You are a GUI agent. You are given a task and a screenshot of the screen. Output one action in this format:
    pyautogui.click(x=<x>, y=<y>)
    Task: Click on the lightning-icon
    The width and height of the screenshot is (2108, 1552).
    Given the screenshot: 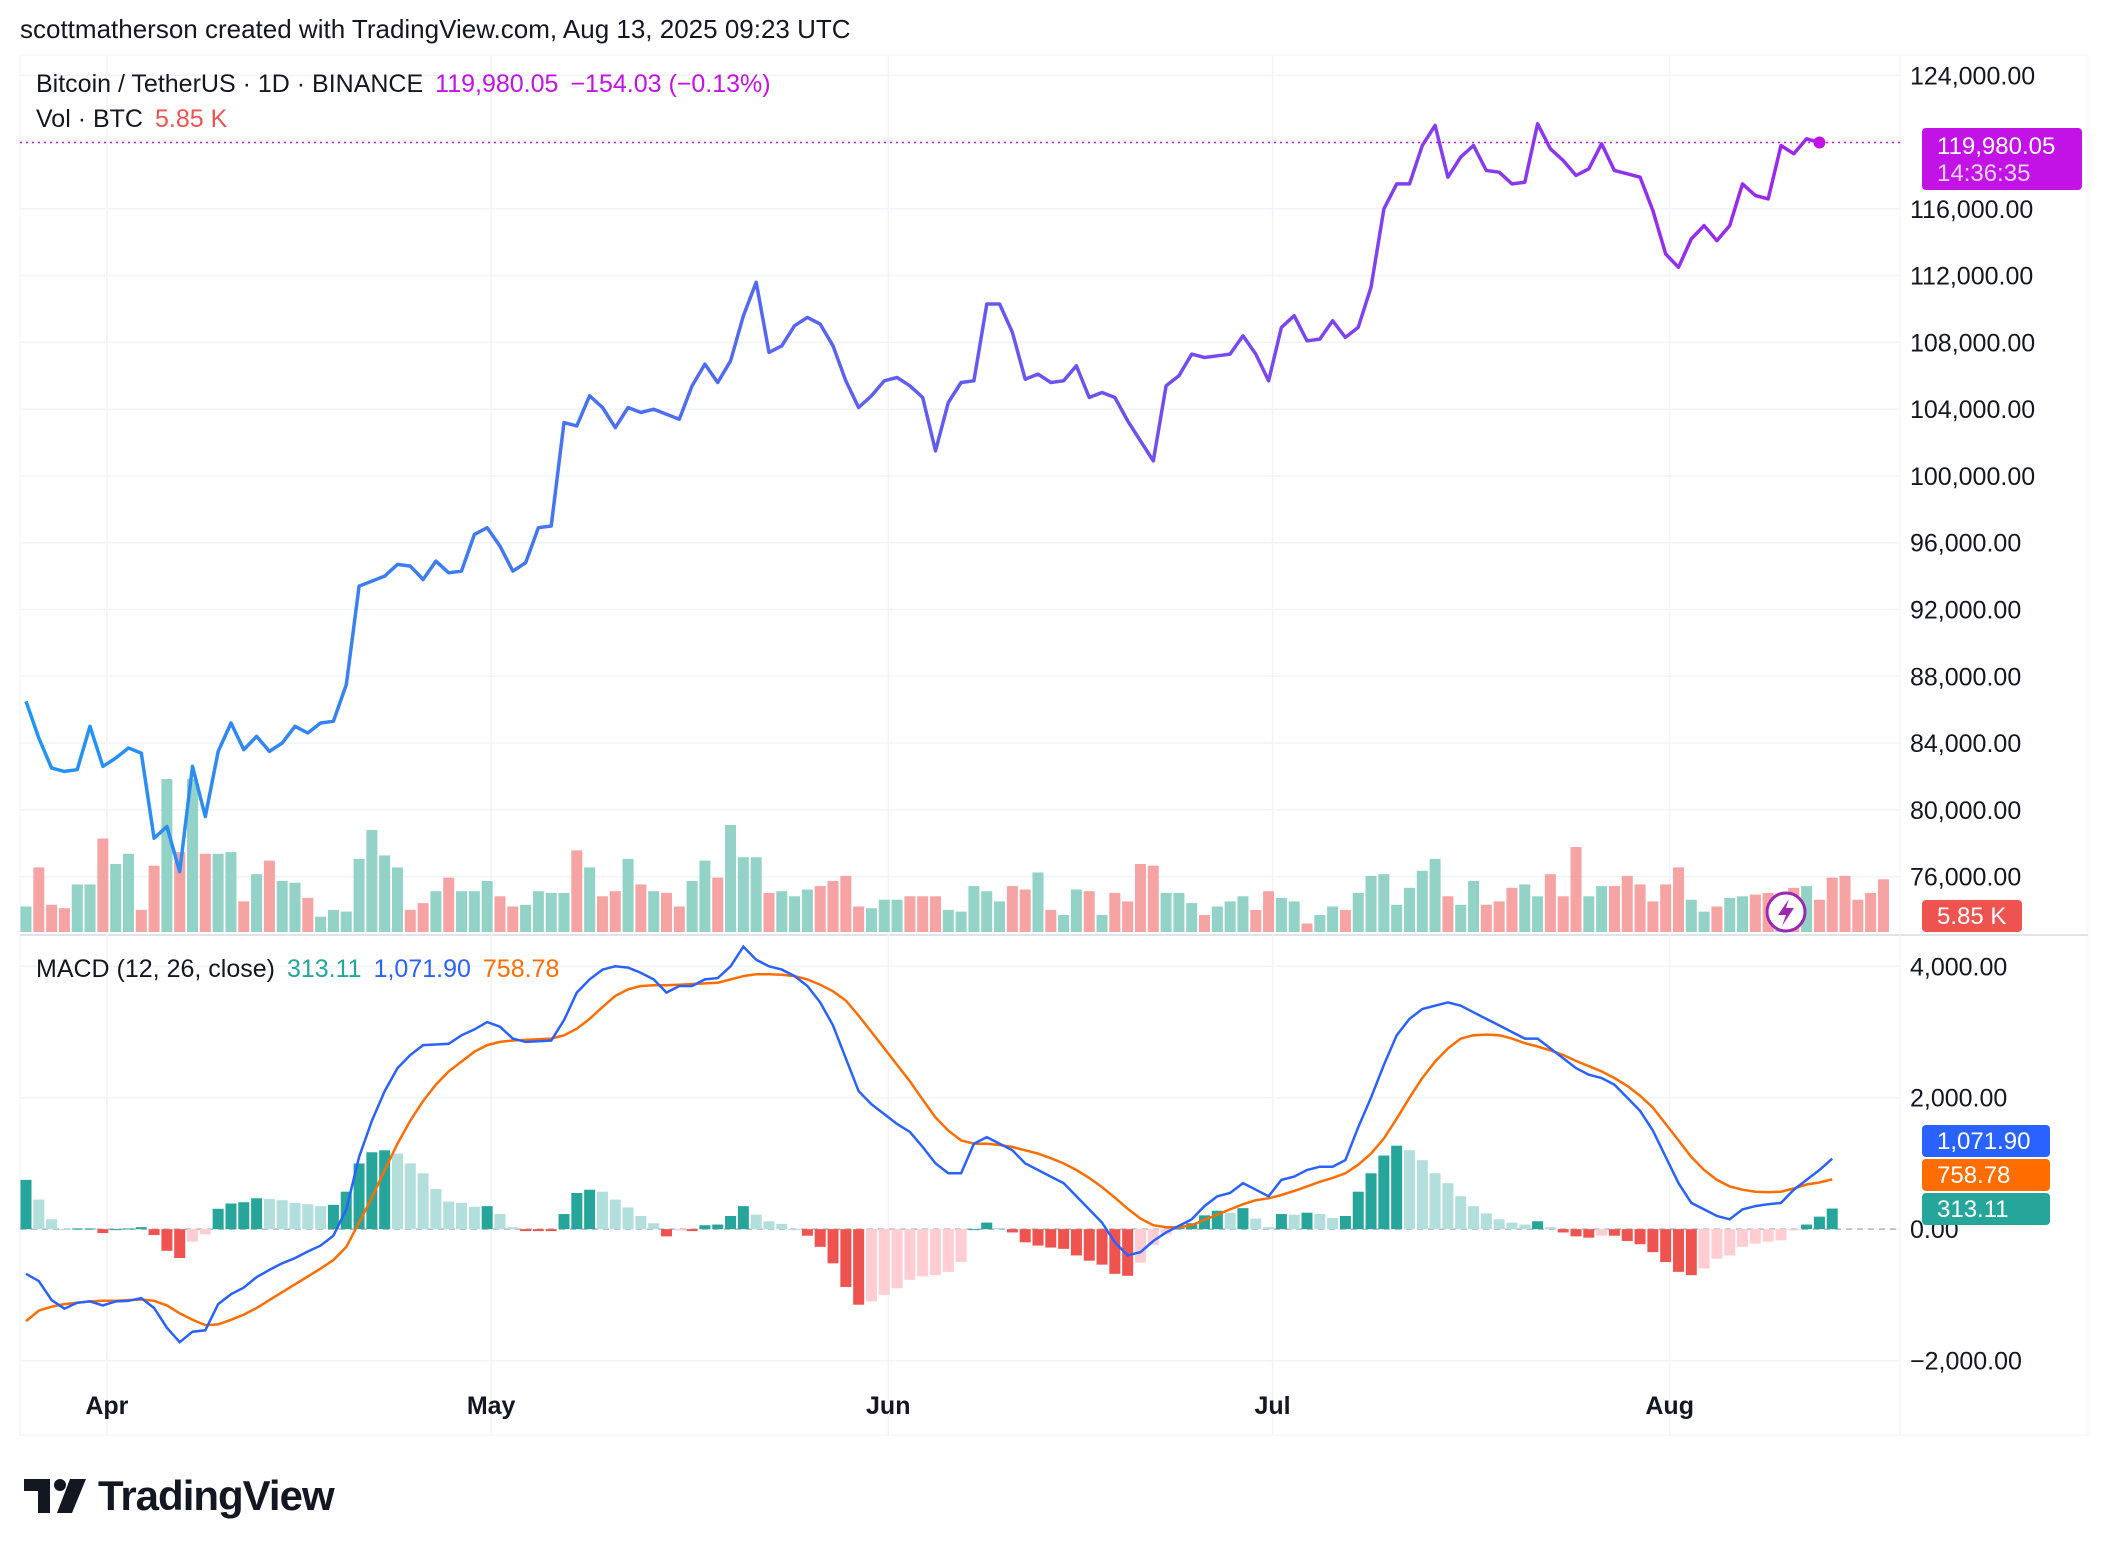 What is the action you would take?
    pyautogui.click(x=1786, y=912)
    